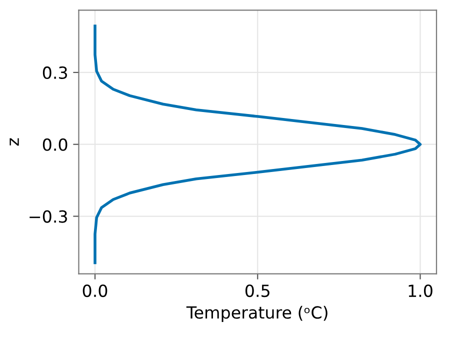 Image resolution: width=450 pixels, height=338 pixels. I want to click on y-tick-label: 0.3, so click(54, 73).